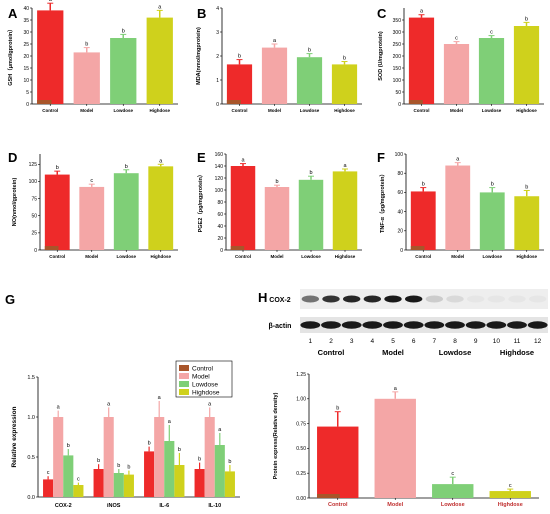 The height and width of the screenshot is (514, 550). I want to click on panel-label-f: F, so click(381, 157).